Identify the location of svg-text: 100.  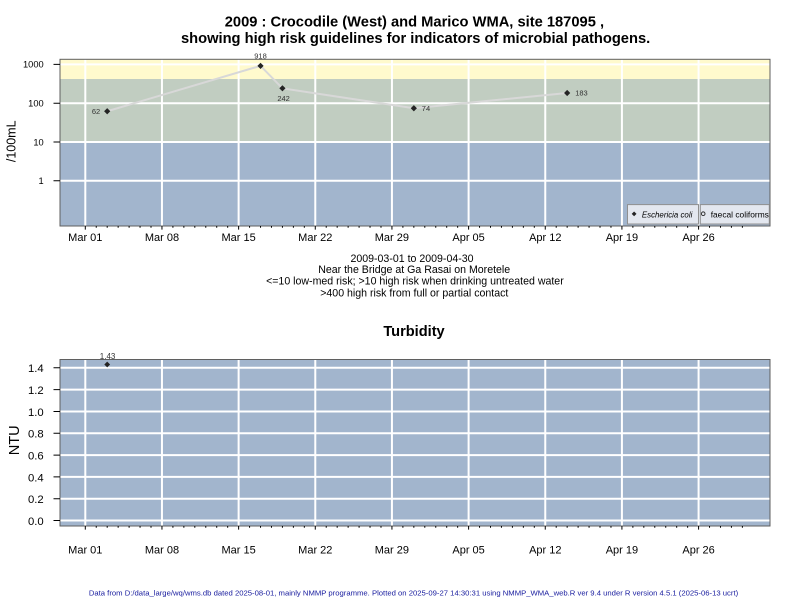
(36, 104).